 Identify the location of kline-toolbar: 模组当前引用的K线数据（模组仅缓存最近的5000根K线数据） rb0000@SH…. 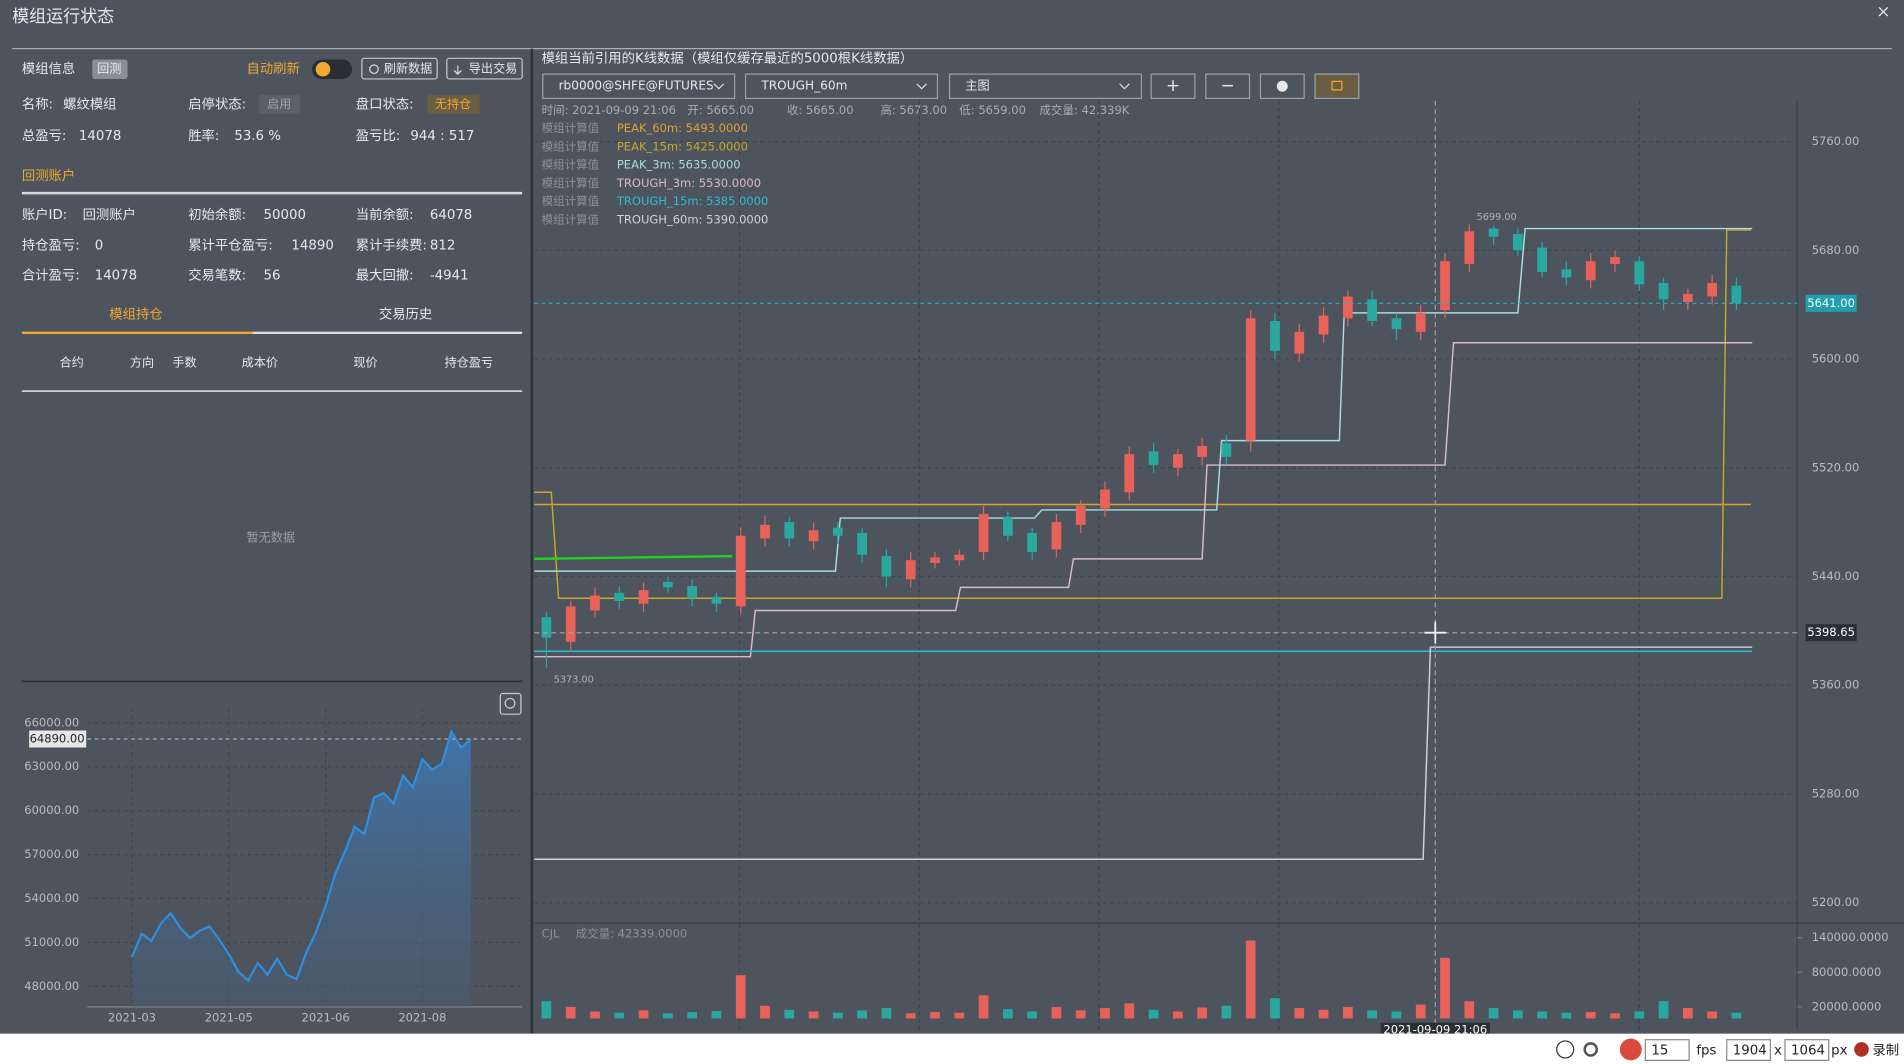
(951, 74).